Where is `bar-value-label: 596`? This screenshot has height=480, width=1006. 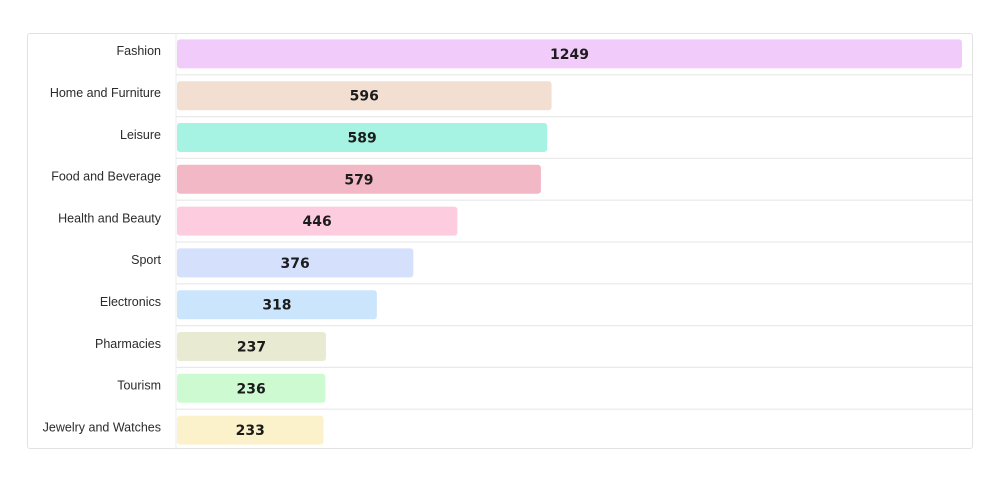 bar-value-label: 596 is located at coordinates (364, 97).